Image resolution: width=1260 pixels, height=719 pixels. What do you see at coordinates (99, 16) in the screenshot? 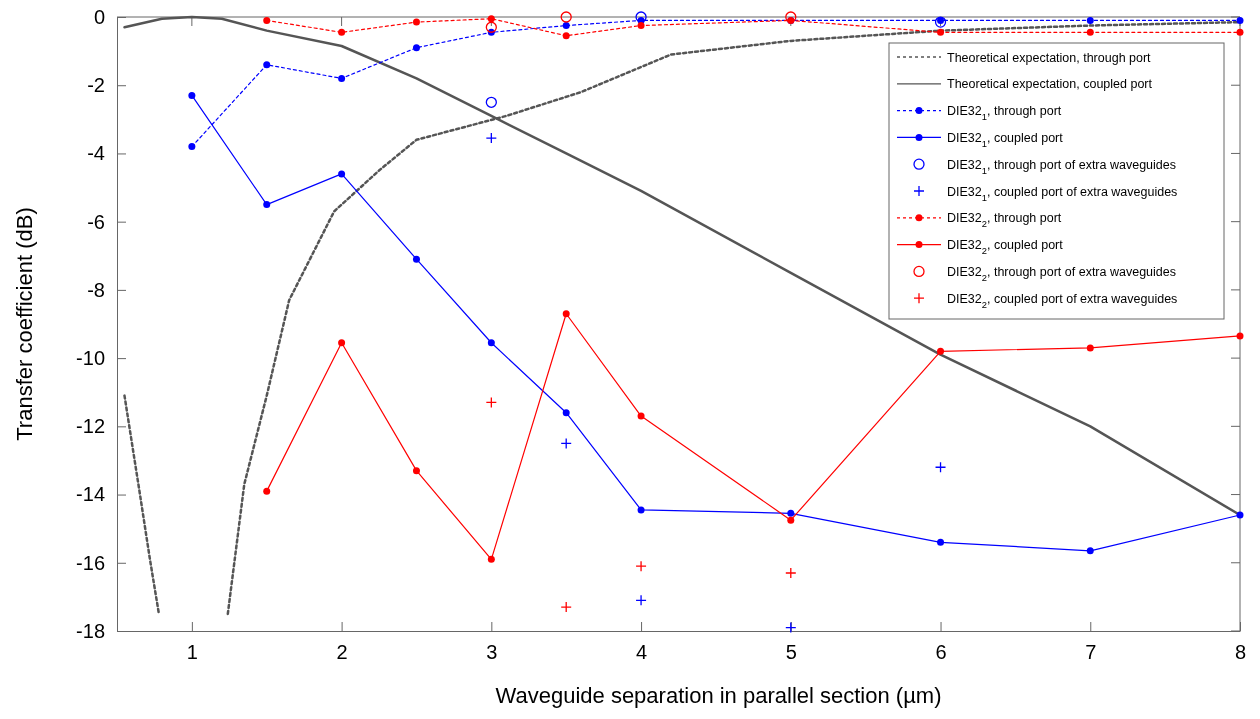
I see `y-tick-label: 0` at bounding box center [99, 16].